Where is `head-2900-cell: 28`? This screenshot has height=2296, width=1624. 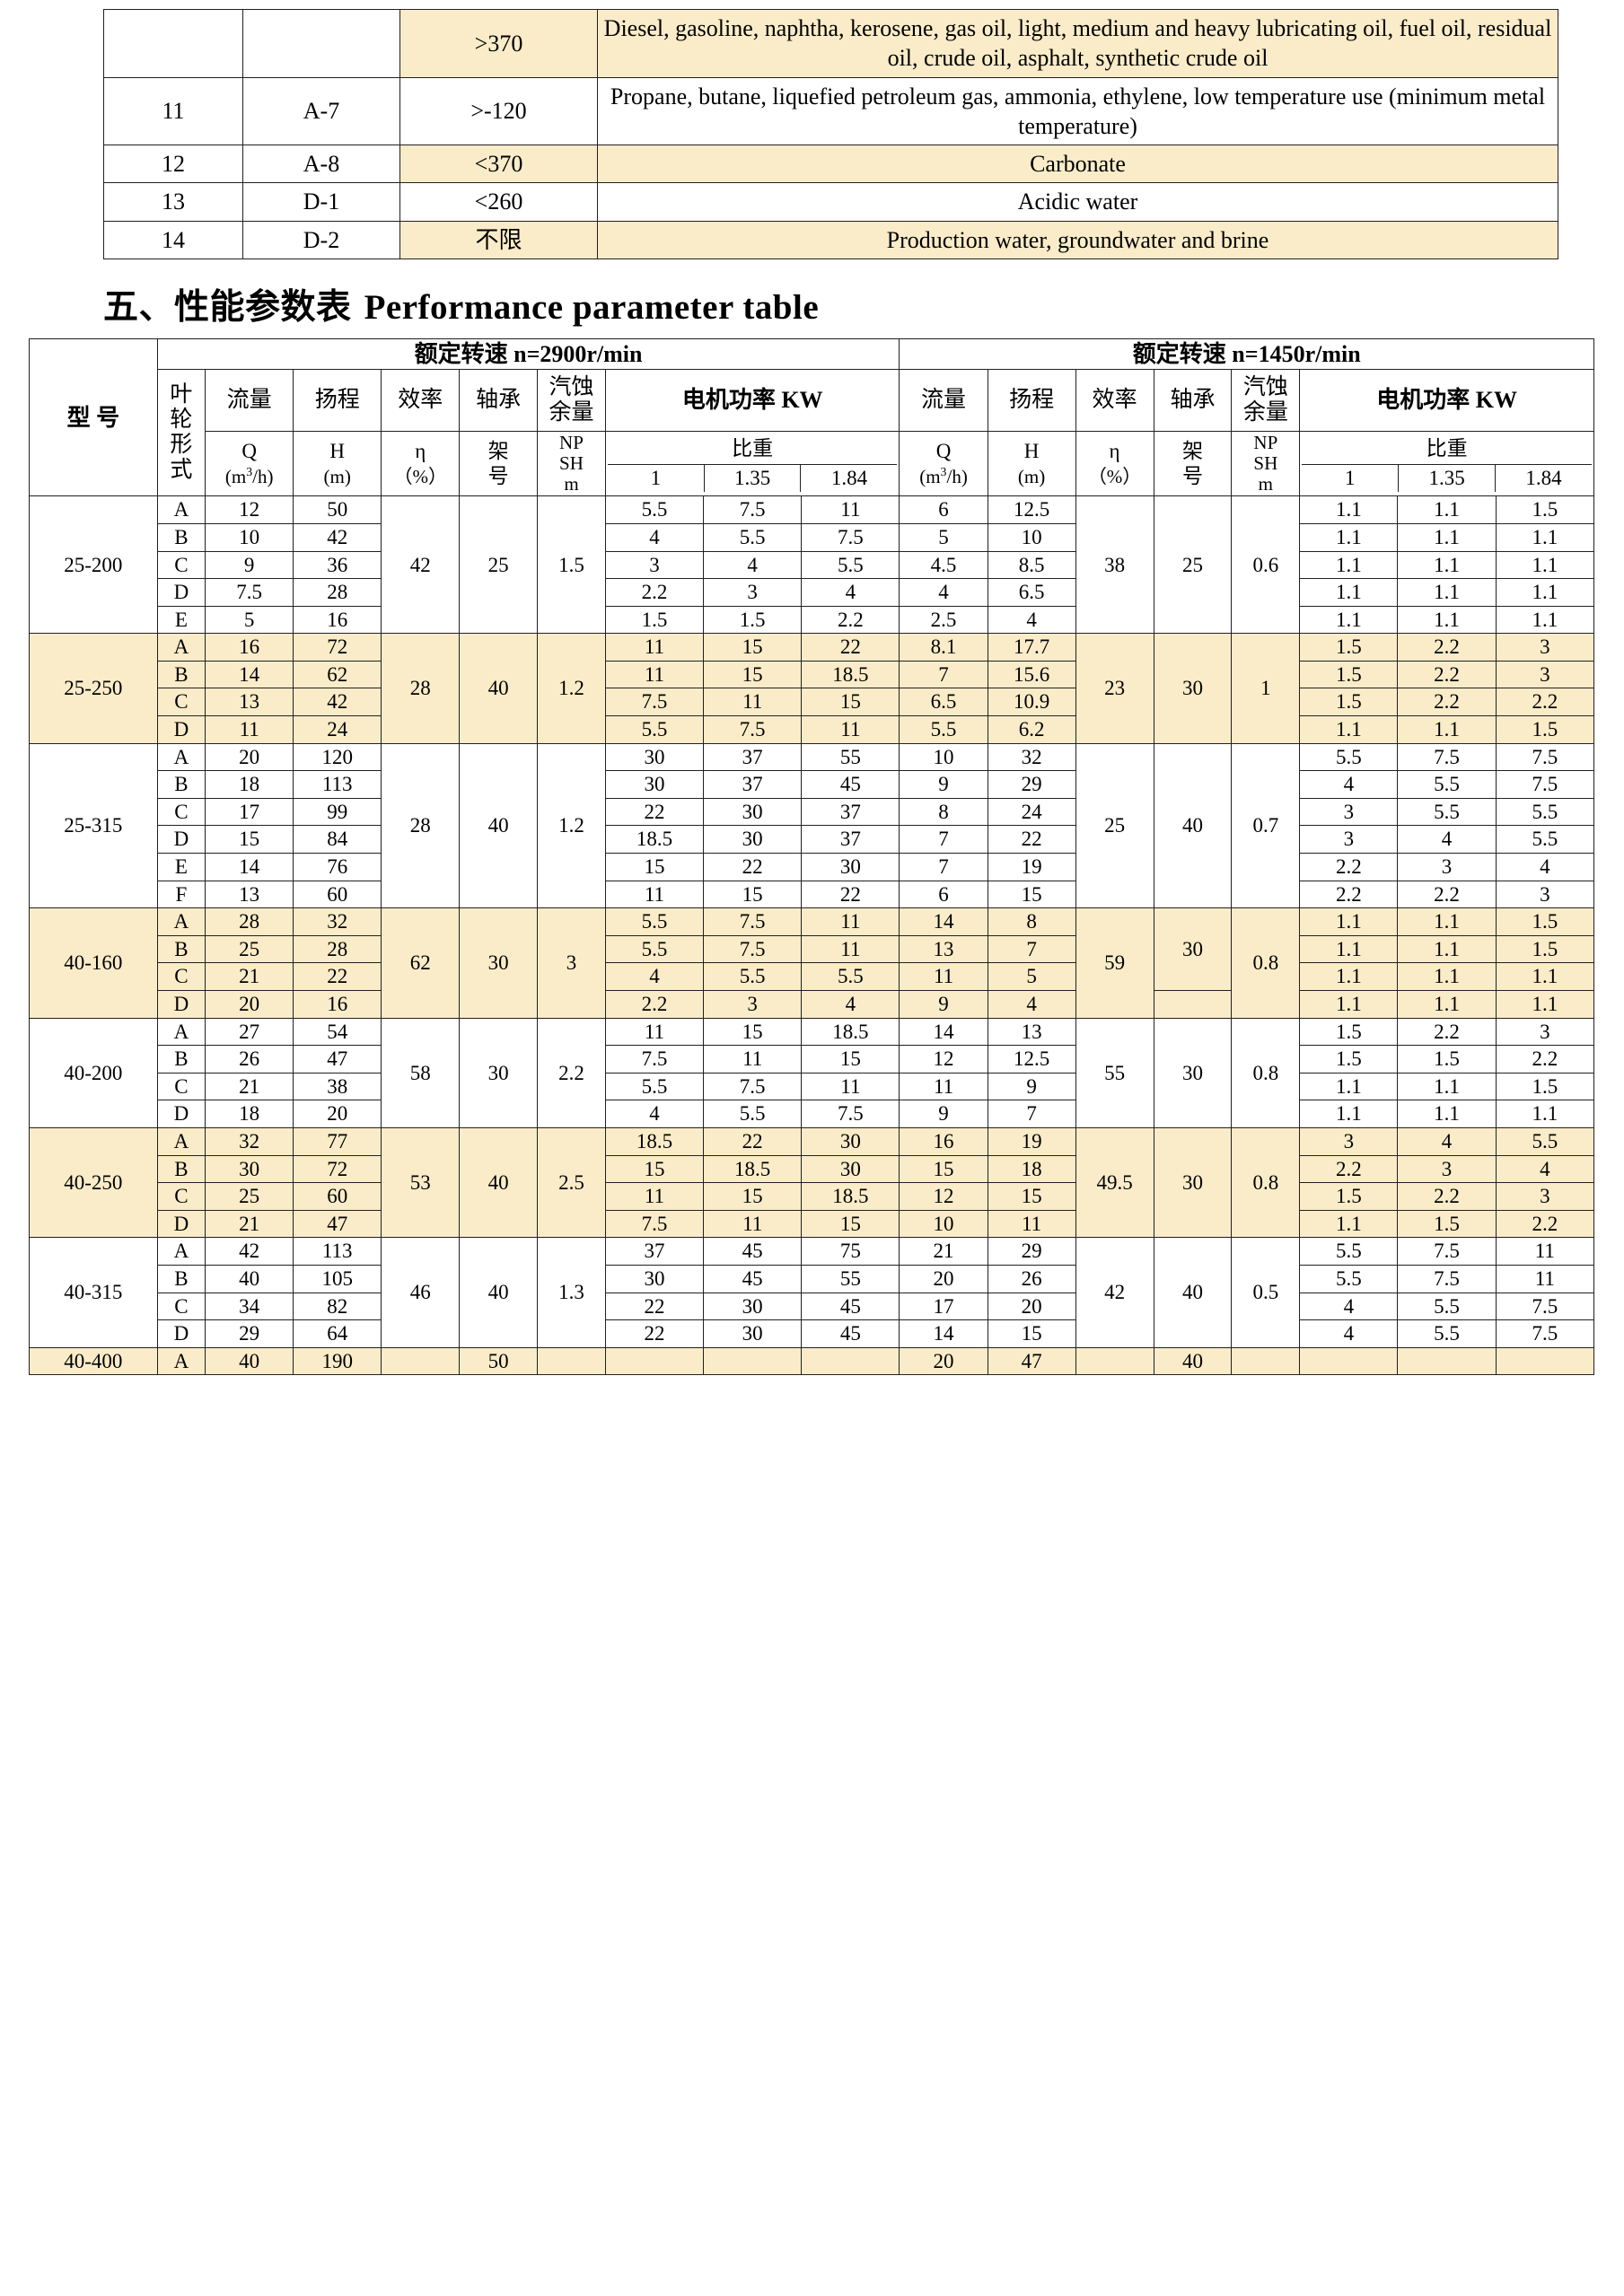
head-2900-cell: 28 is located at coordinates (337, 949).